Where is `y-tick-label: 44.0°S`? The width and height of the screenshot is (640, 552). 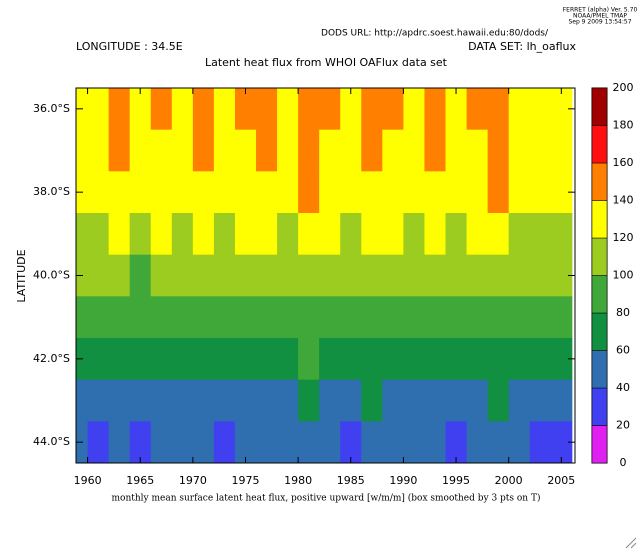
y-tick-label: 44.0°S is located at coordinates (51, 441).